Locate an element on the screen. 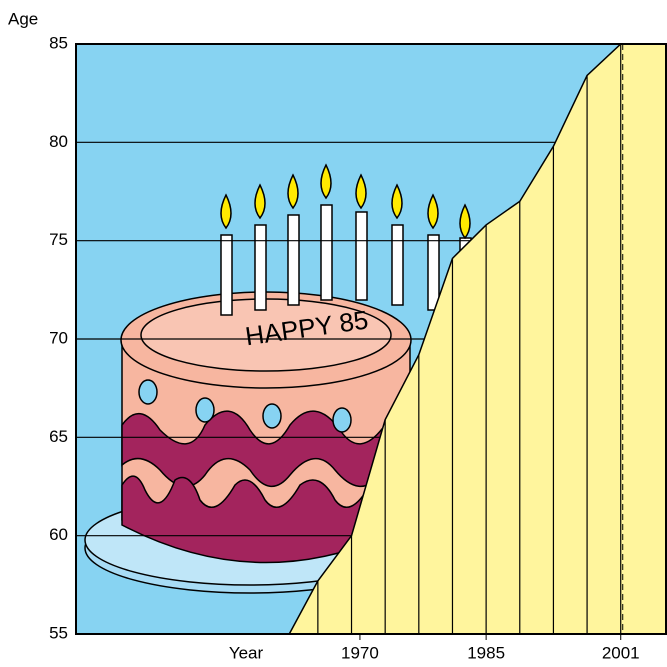 This screenshot has height=667, width=667. y-tick-label: 65 is located at coordinates (58, 436).